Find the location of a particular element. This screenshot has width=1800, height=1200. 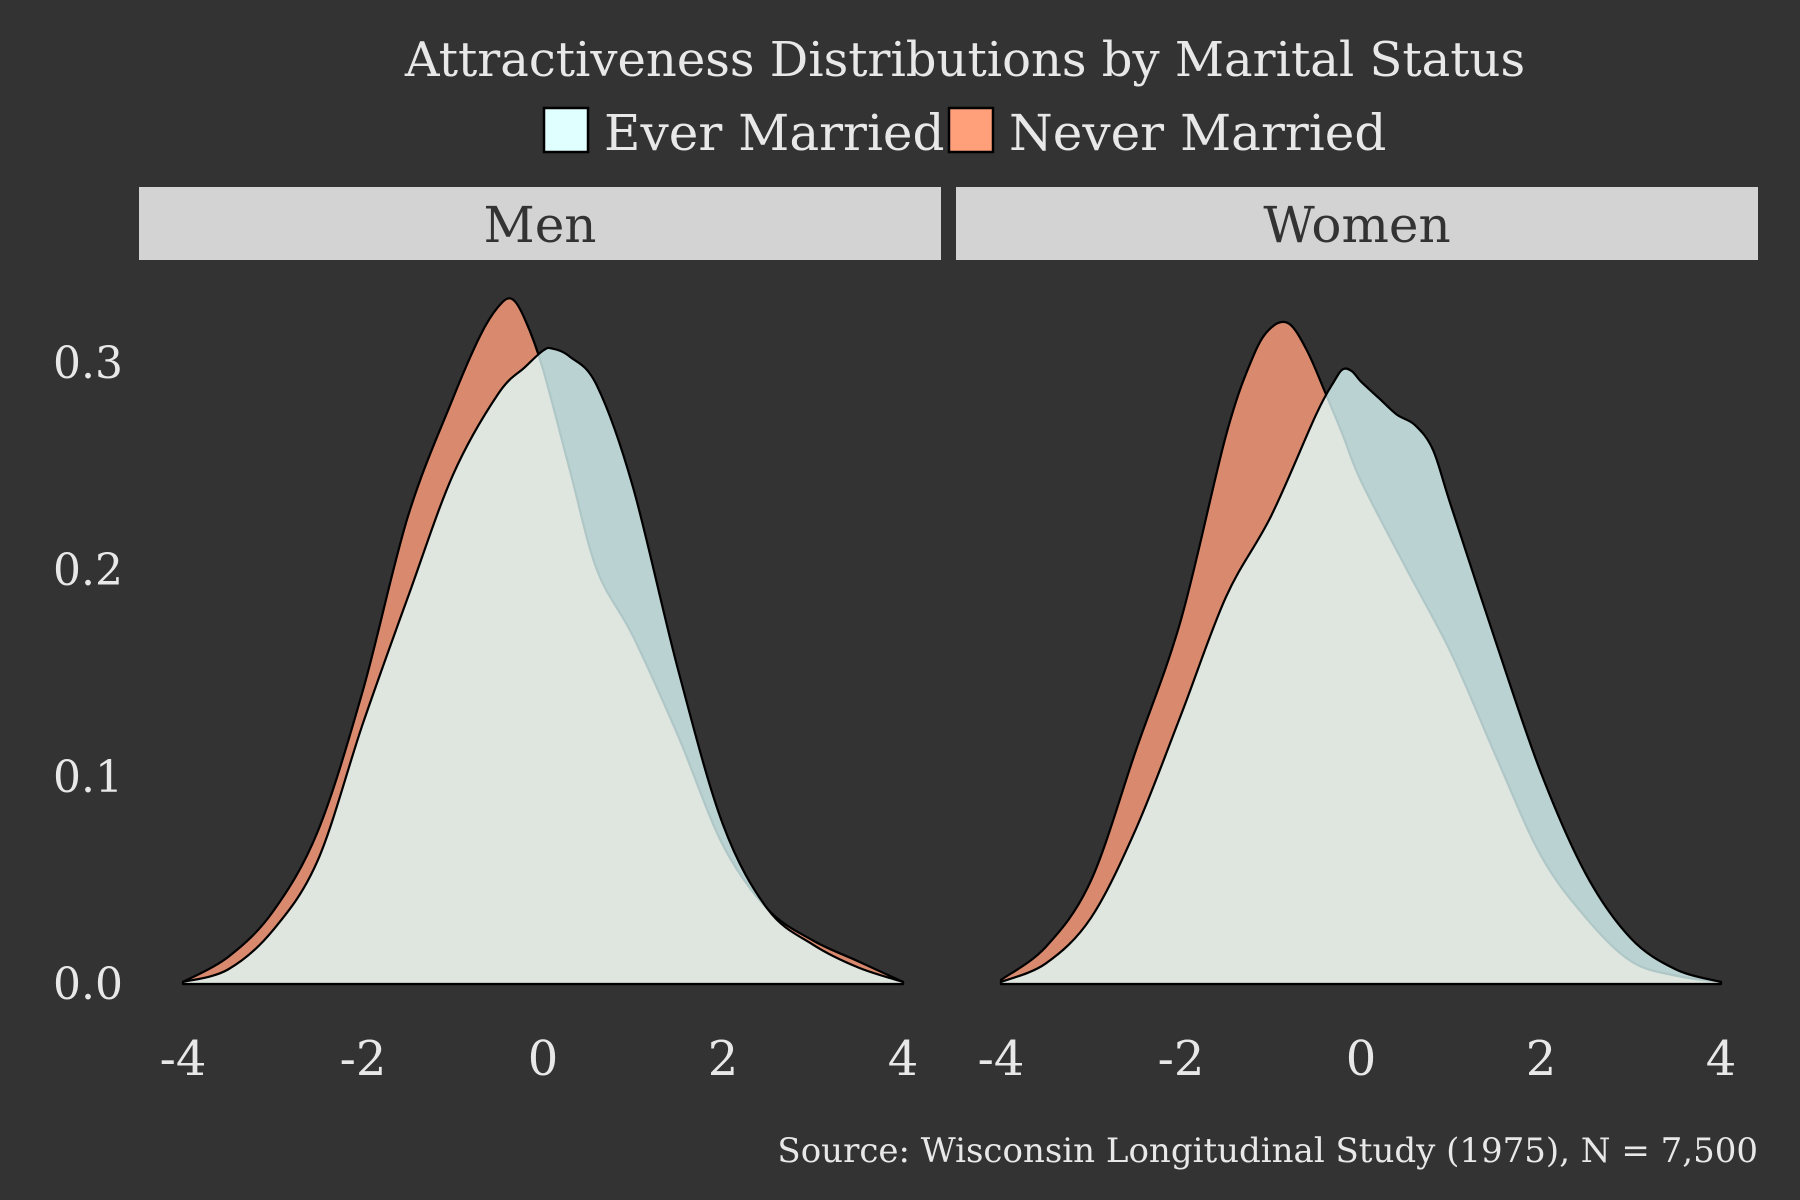

legend: Ever Married Never Married is located at coordinates (964, 133).